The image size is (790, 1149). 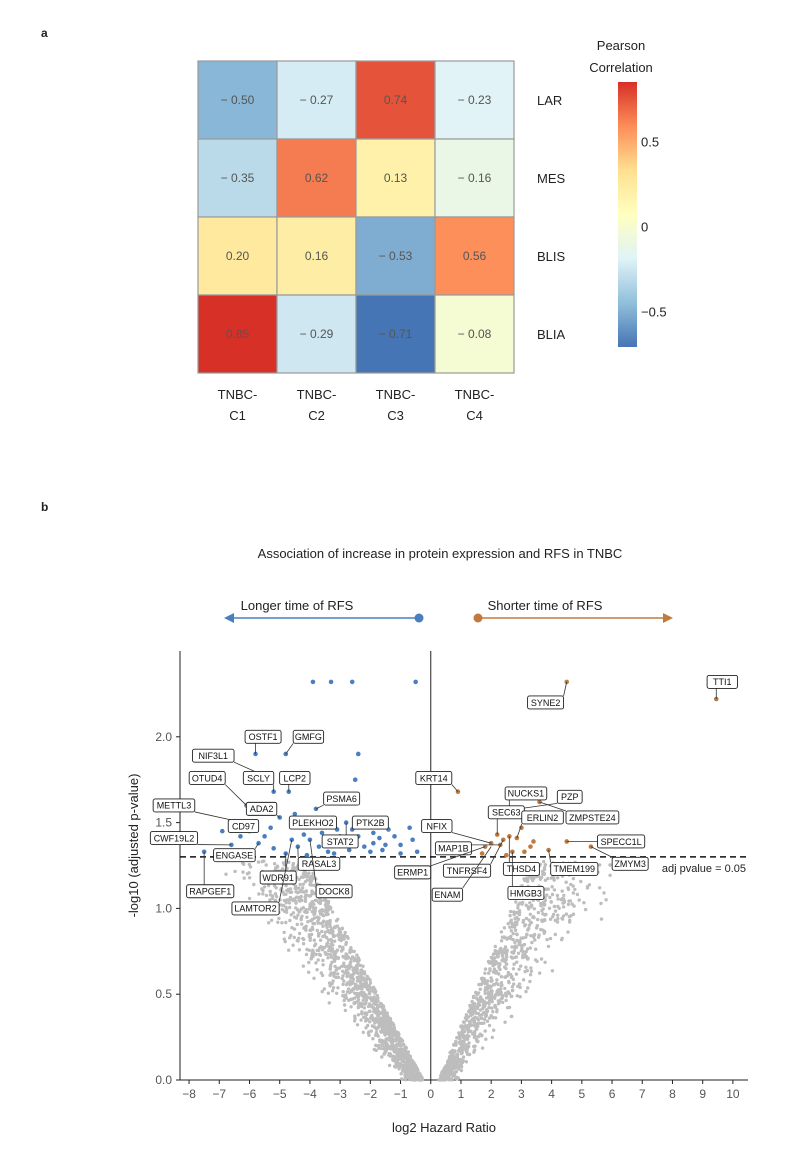 I want to click on heatmap-row-label: BLIS, so click(x=551, y=256).